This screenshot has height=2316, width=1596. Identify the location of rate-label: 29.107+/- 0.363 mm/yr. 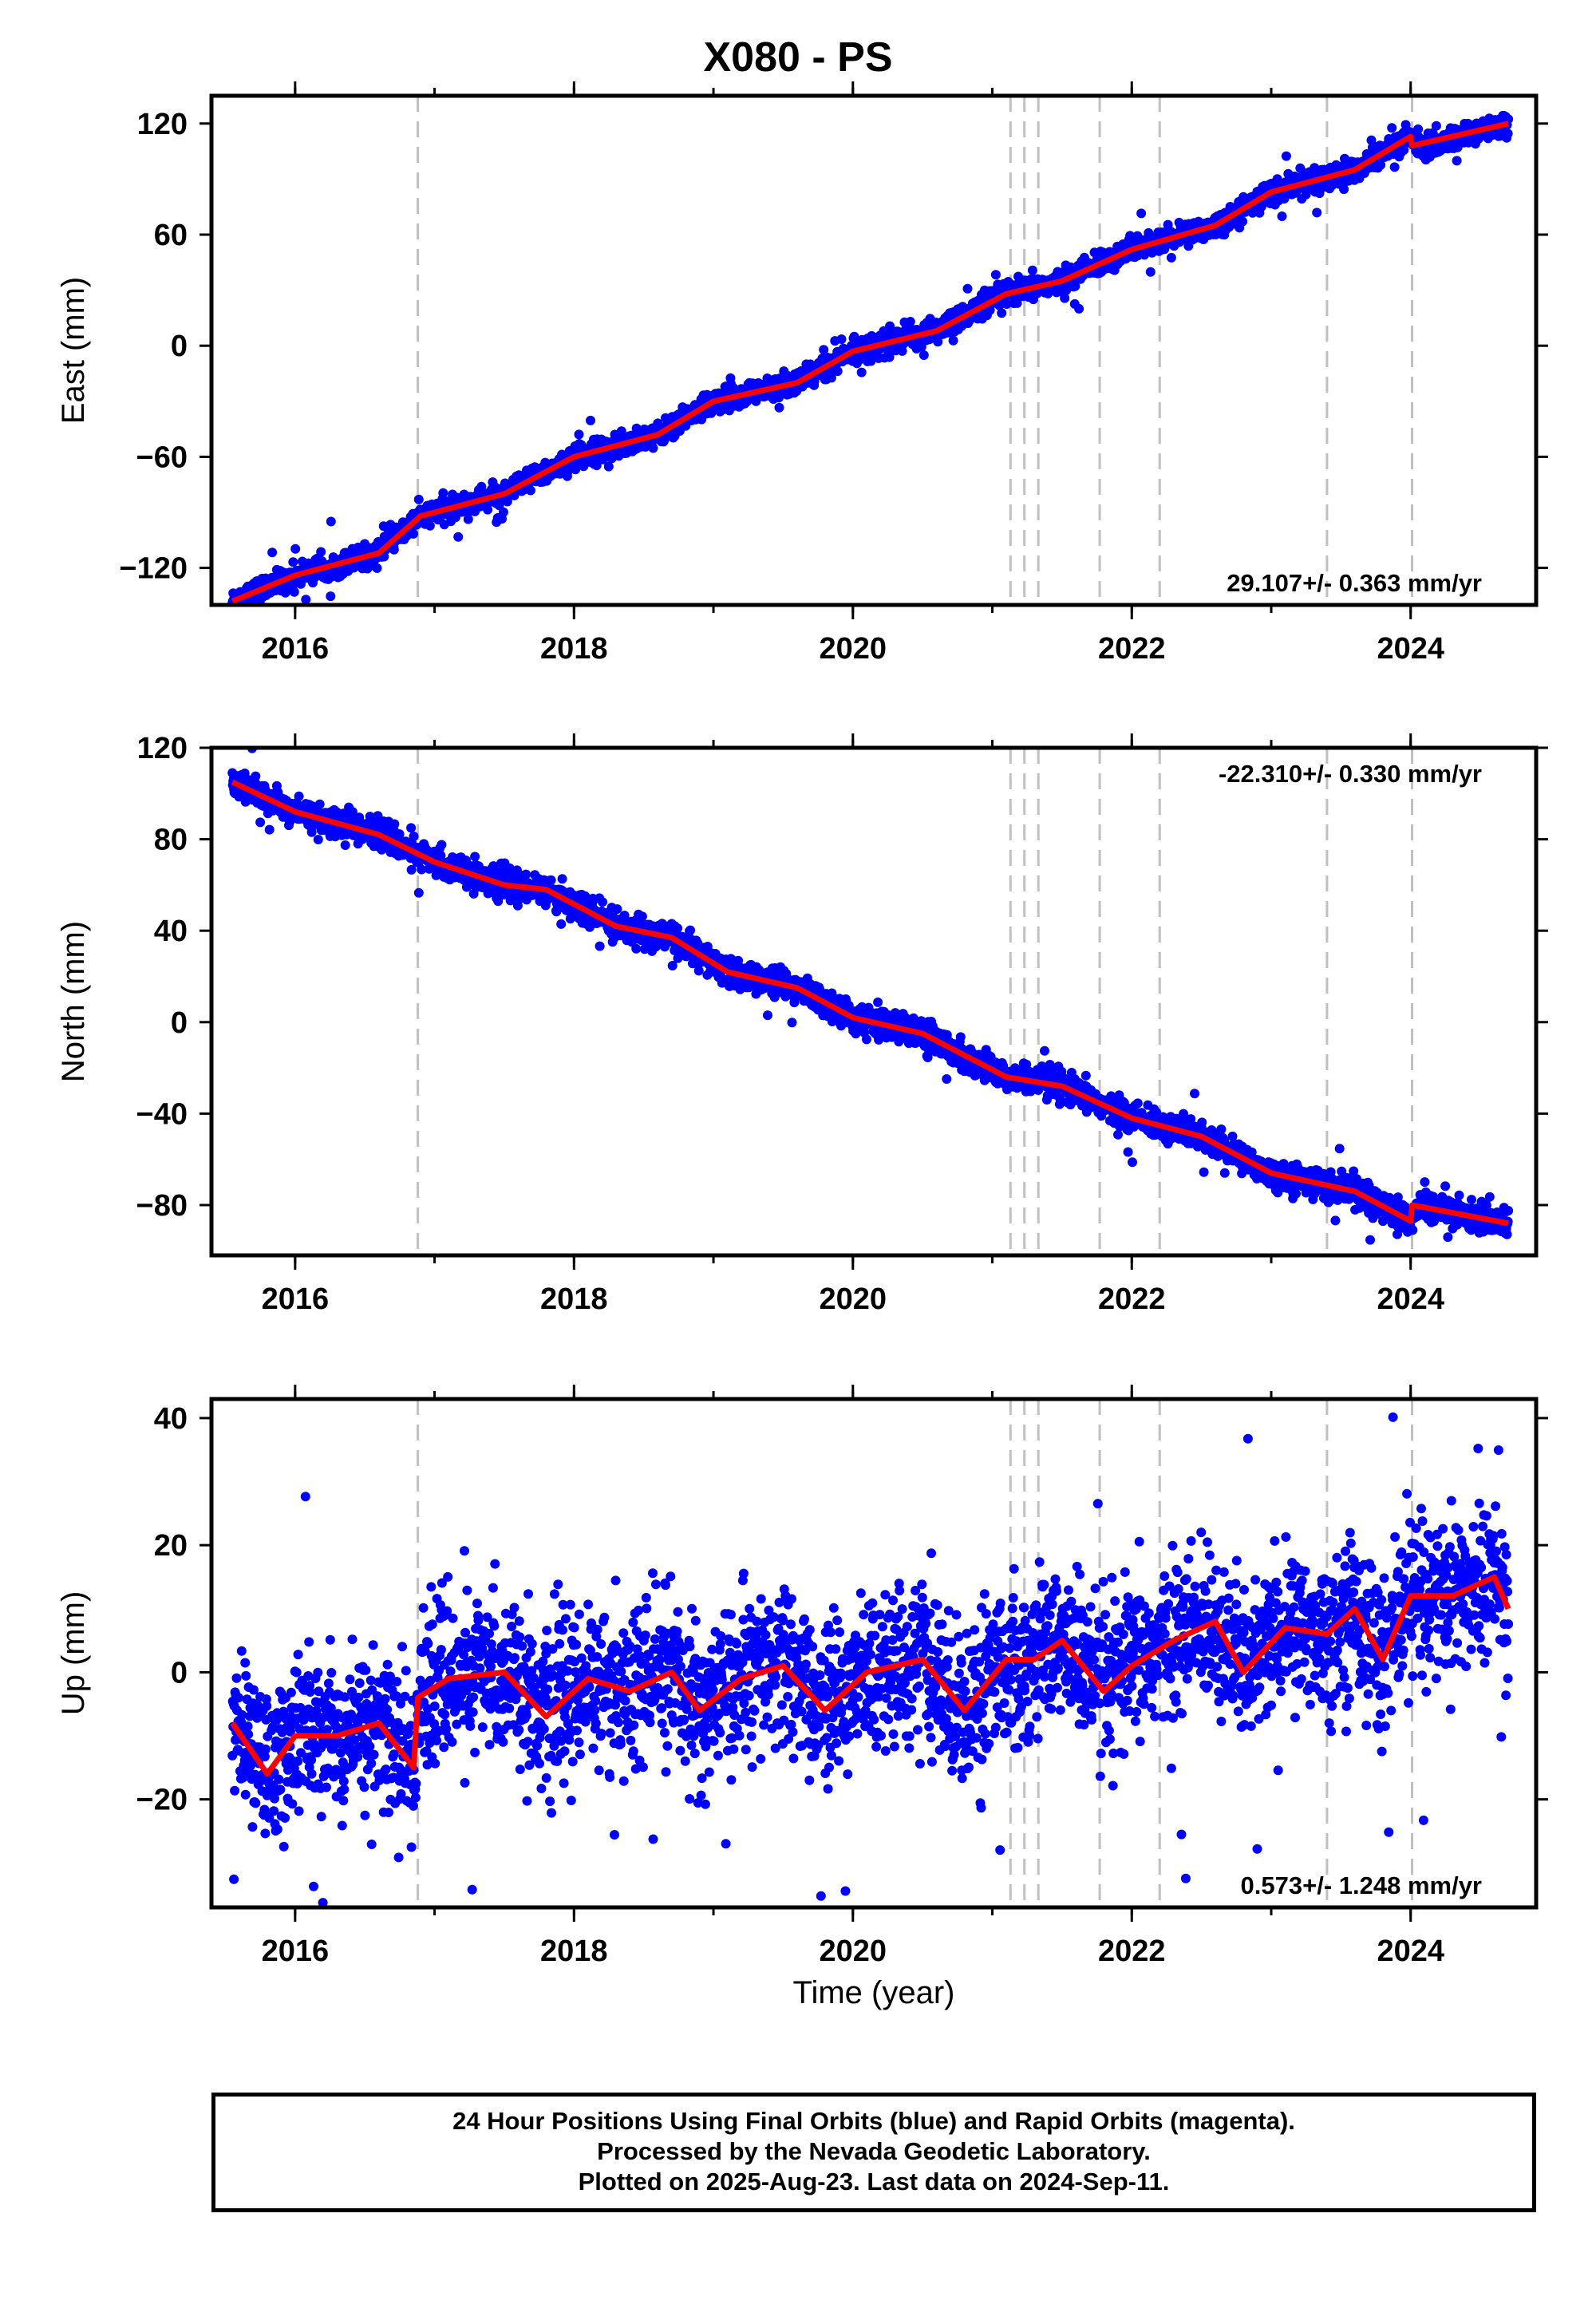
(1354, 583).